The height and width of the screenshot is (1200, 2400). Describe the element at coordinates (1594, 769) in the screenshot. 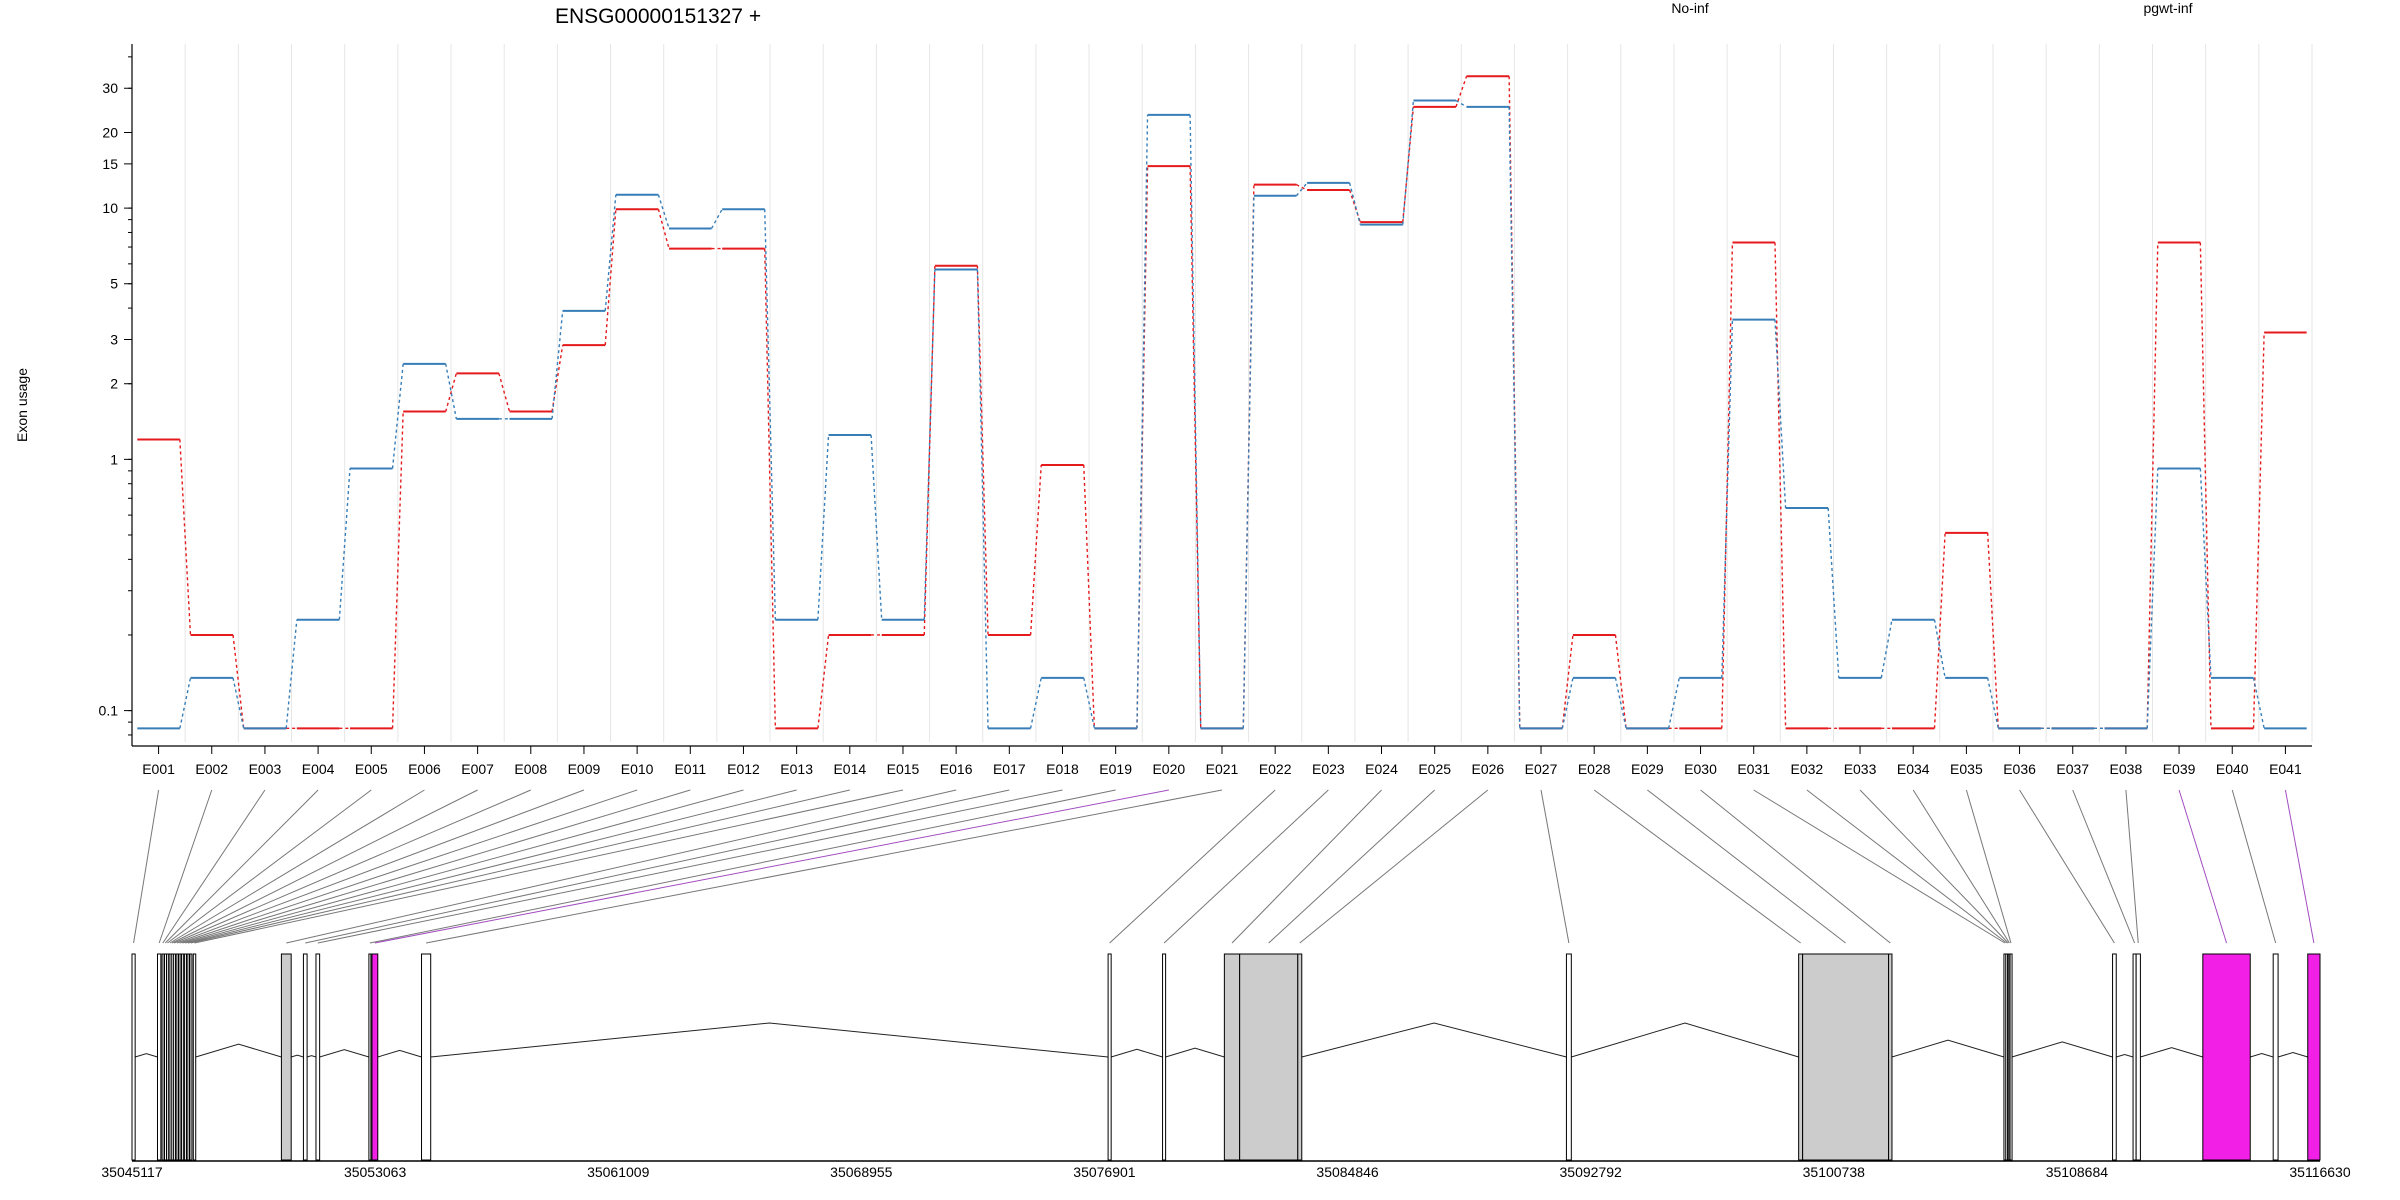

I see `x-tick-label: E028` at that location.